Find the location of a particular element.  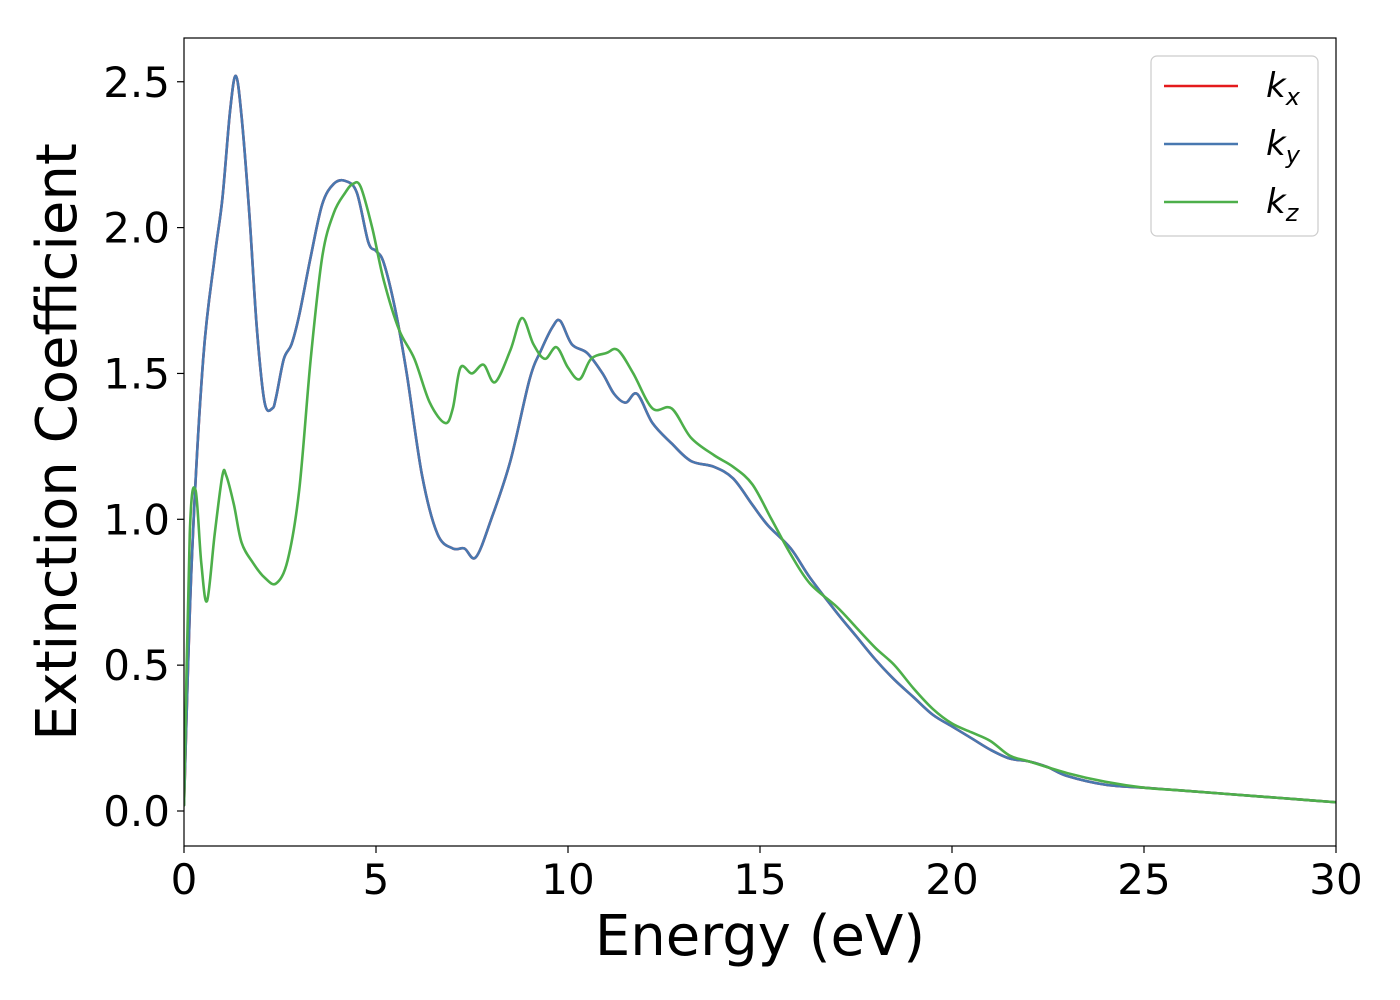

y-tick-label: 0.0 is located at coordinates (136, 811).